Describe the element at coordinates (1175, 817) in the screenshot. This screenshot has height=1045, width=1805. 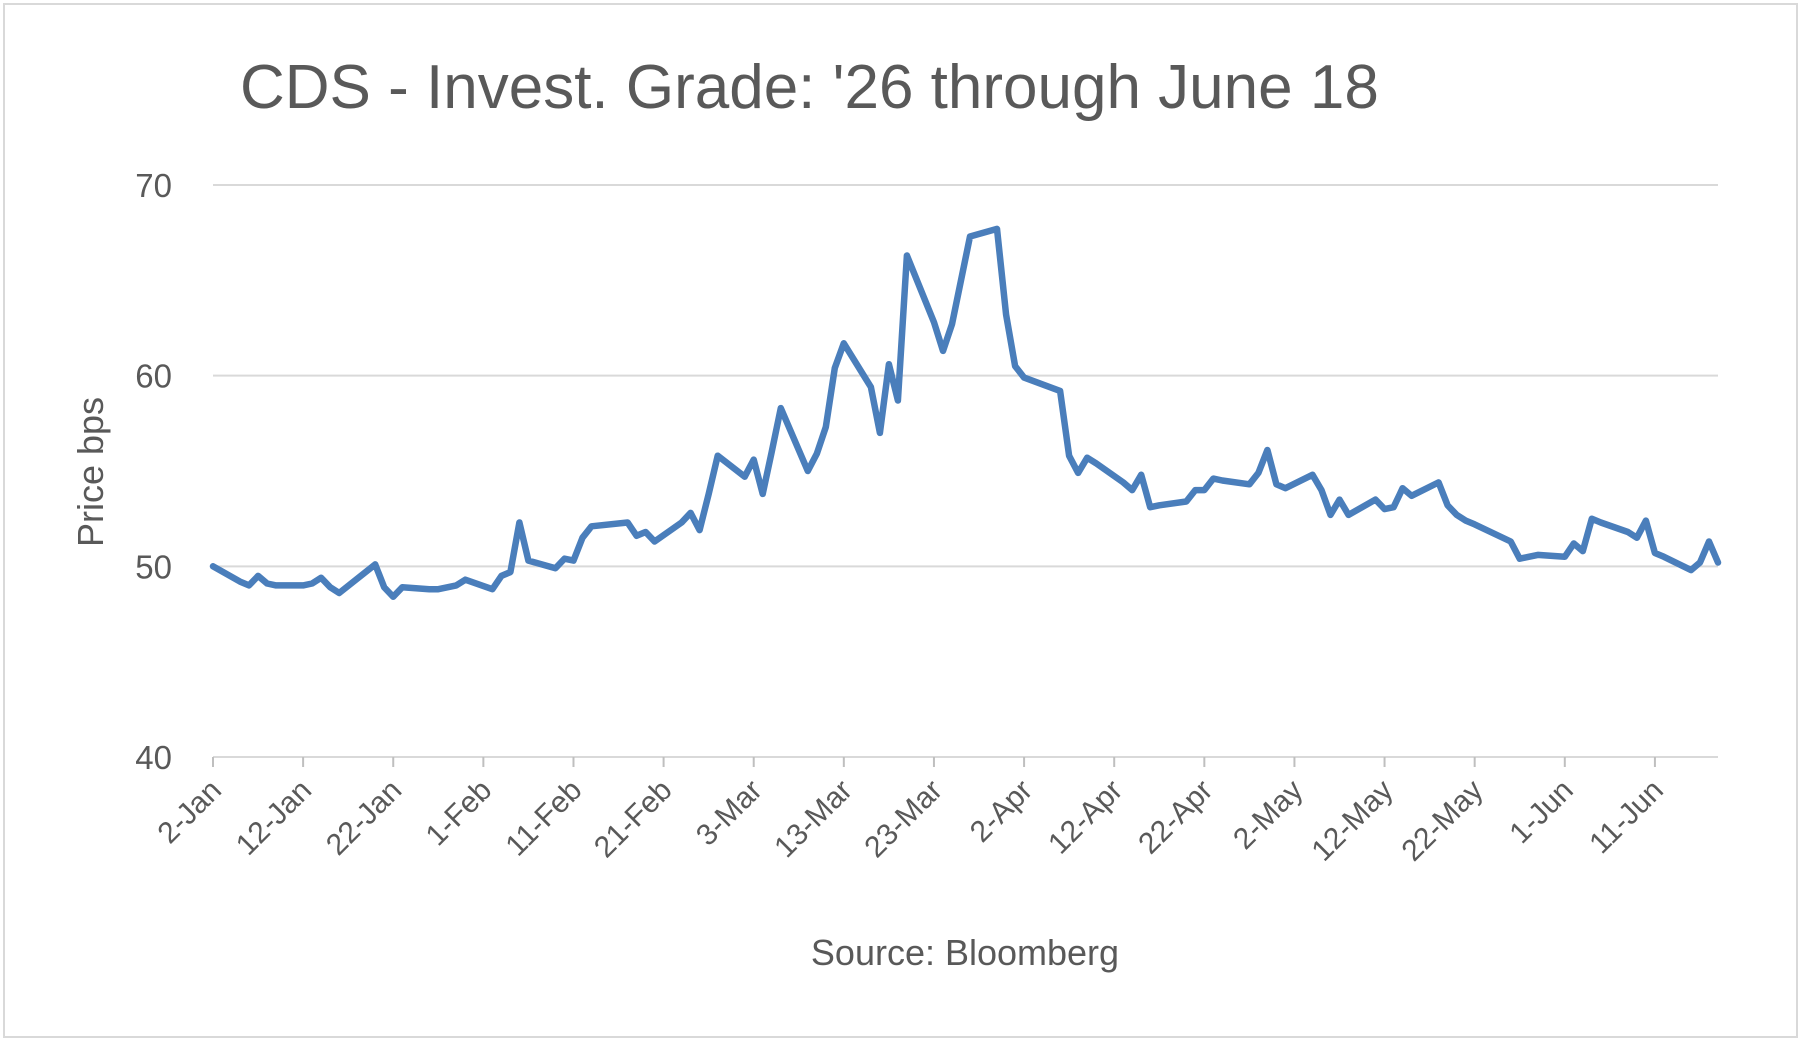
I see `x-tick-label: 22-Apr` at that location.